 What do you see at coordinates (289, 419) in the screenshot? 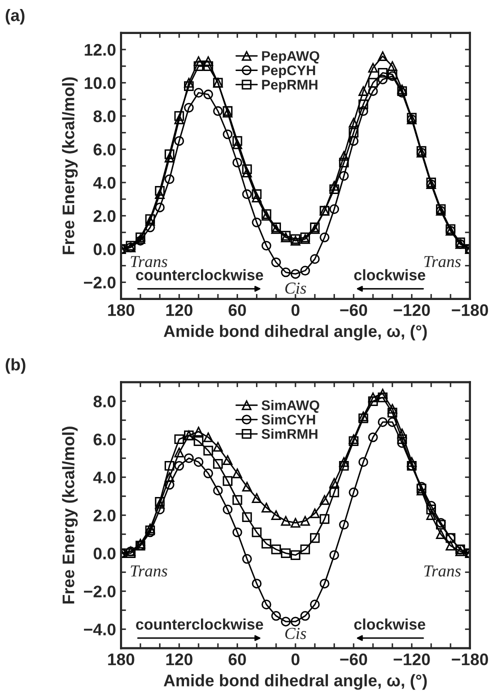
I see `legend-label: SimCYH` at bounding box center [289, 419].